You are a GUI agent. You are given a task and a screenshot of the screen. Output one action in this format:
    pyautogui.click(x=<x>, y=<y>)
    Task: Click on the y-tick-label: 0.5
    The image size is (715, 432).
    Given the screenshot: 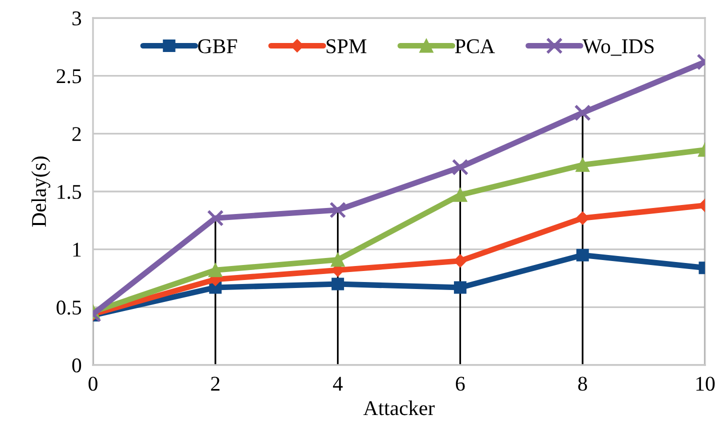 What is the action you would take?
    pyautogui.click(x=69, y=307)
    